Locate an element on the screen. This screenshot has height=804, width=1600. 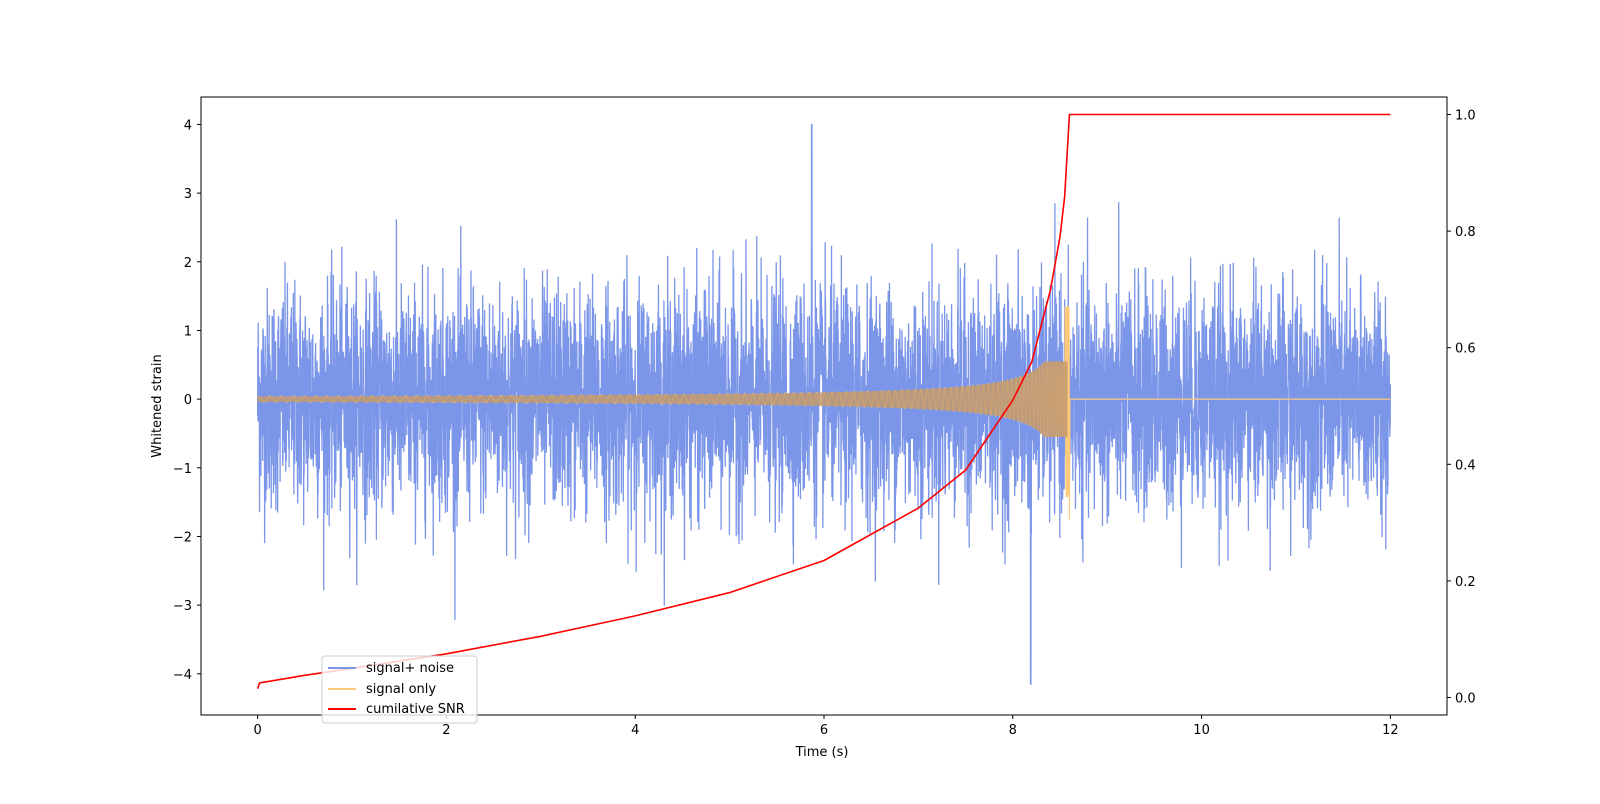
legend-label-signal: signal only is located at coordinates (401, 689).